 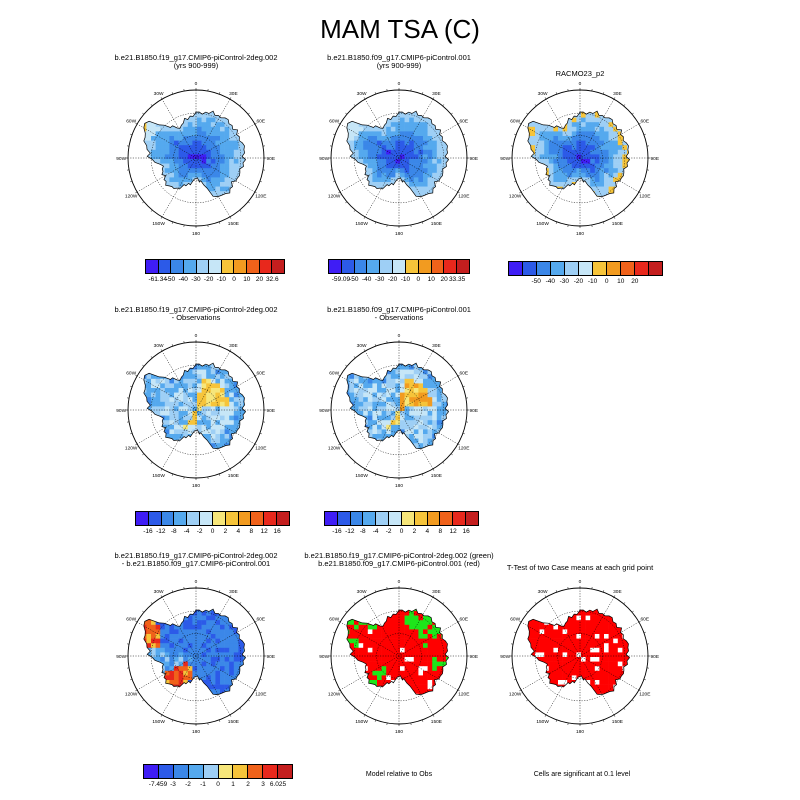 What do you see at coordinates (453, 531) in the screenshot?
I see `colorbar-label: 12` at bounding box center [453, 531].